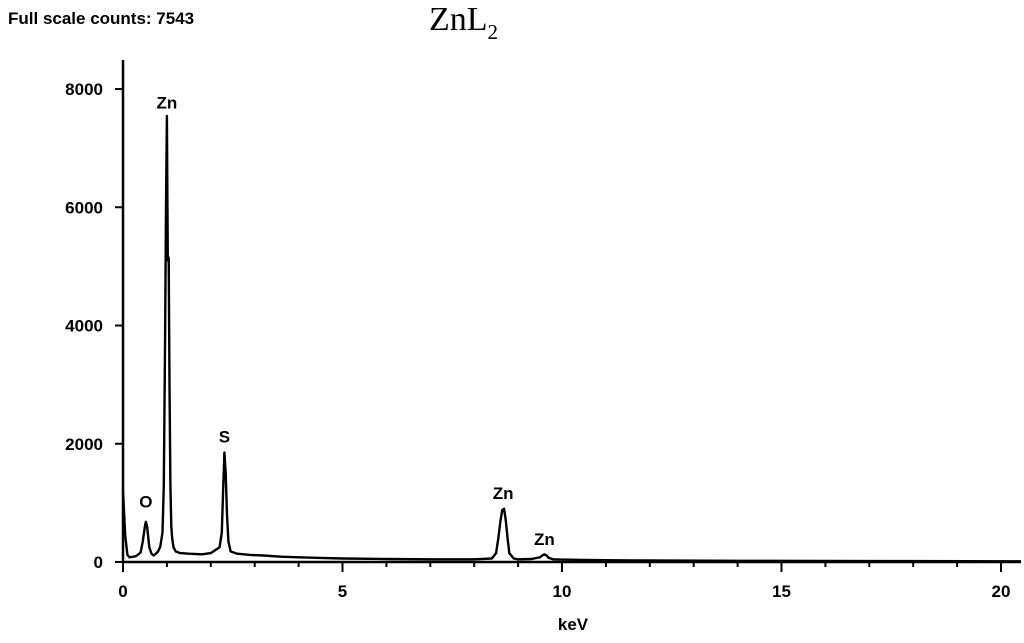 The height and width of the screenshot is (643, 1024). Describe the element at coordinates (122, 591) in the screenshot. I see `x-tick-label: 0` at that location.